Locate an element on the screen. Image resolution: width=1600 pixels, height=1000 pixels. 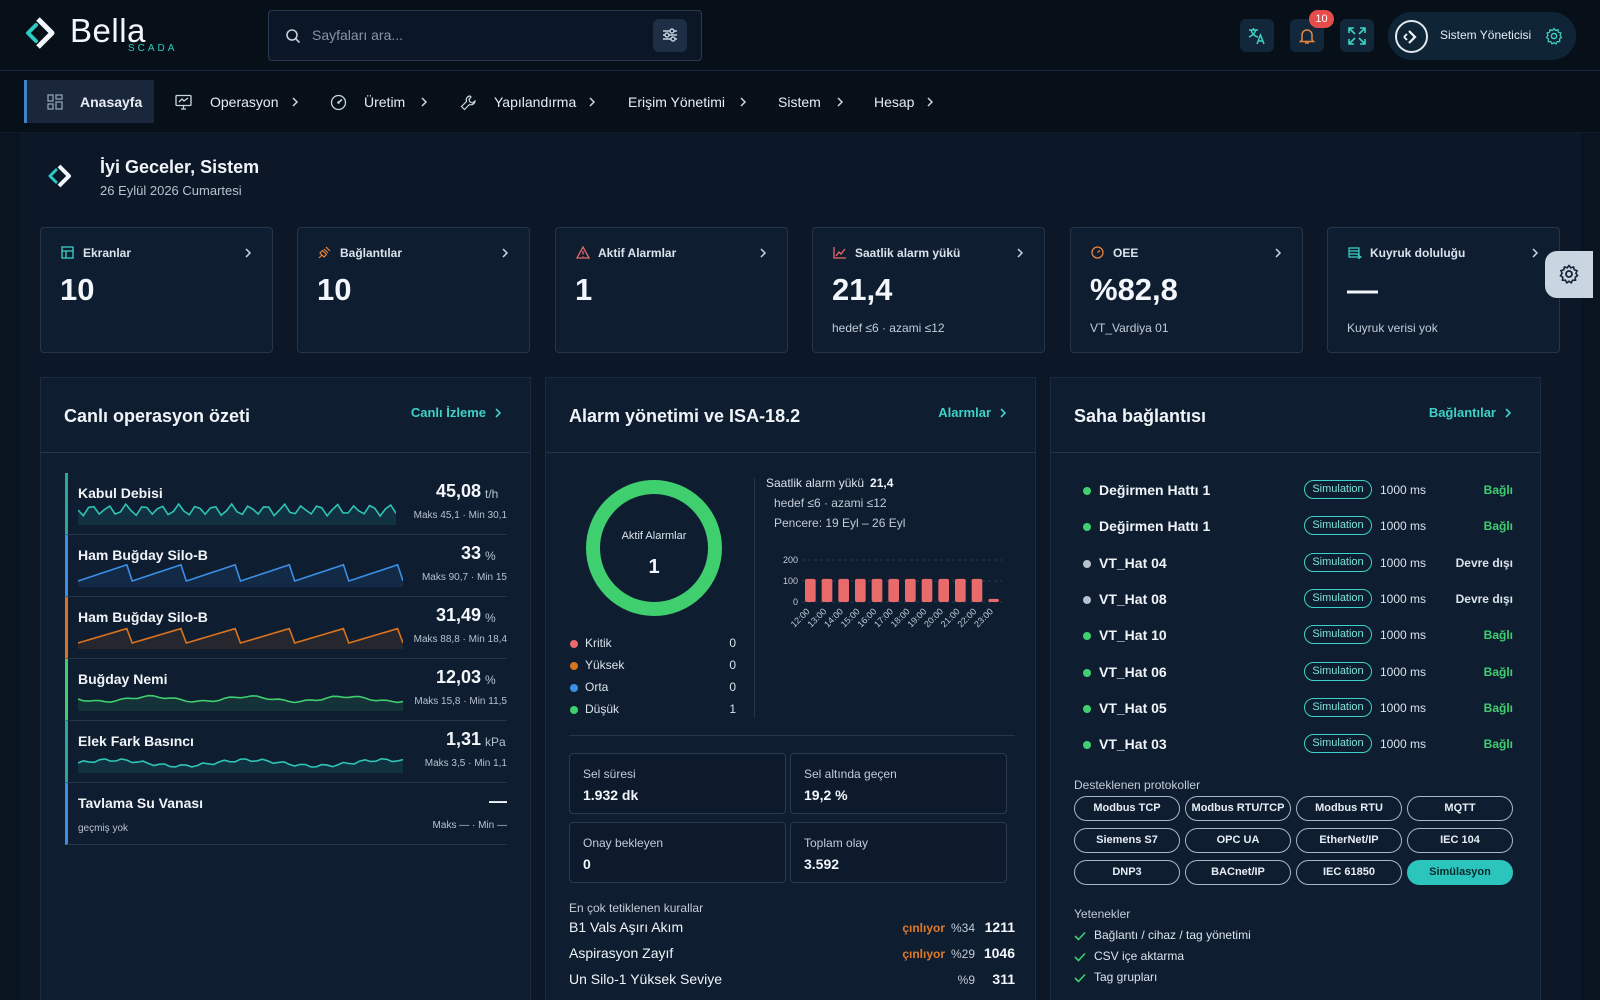
connections-link: Bağlantılar is located at coordinates (1470, 412).